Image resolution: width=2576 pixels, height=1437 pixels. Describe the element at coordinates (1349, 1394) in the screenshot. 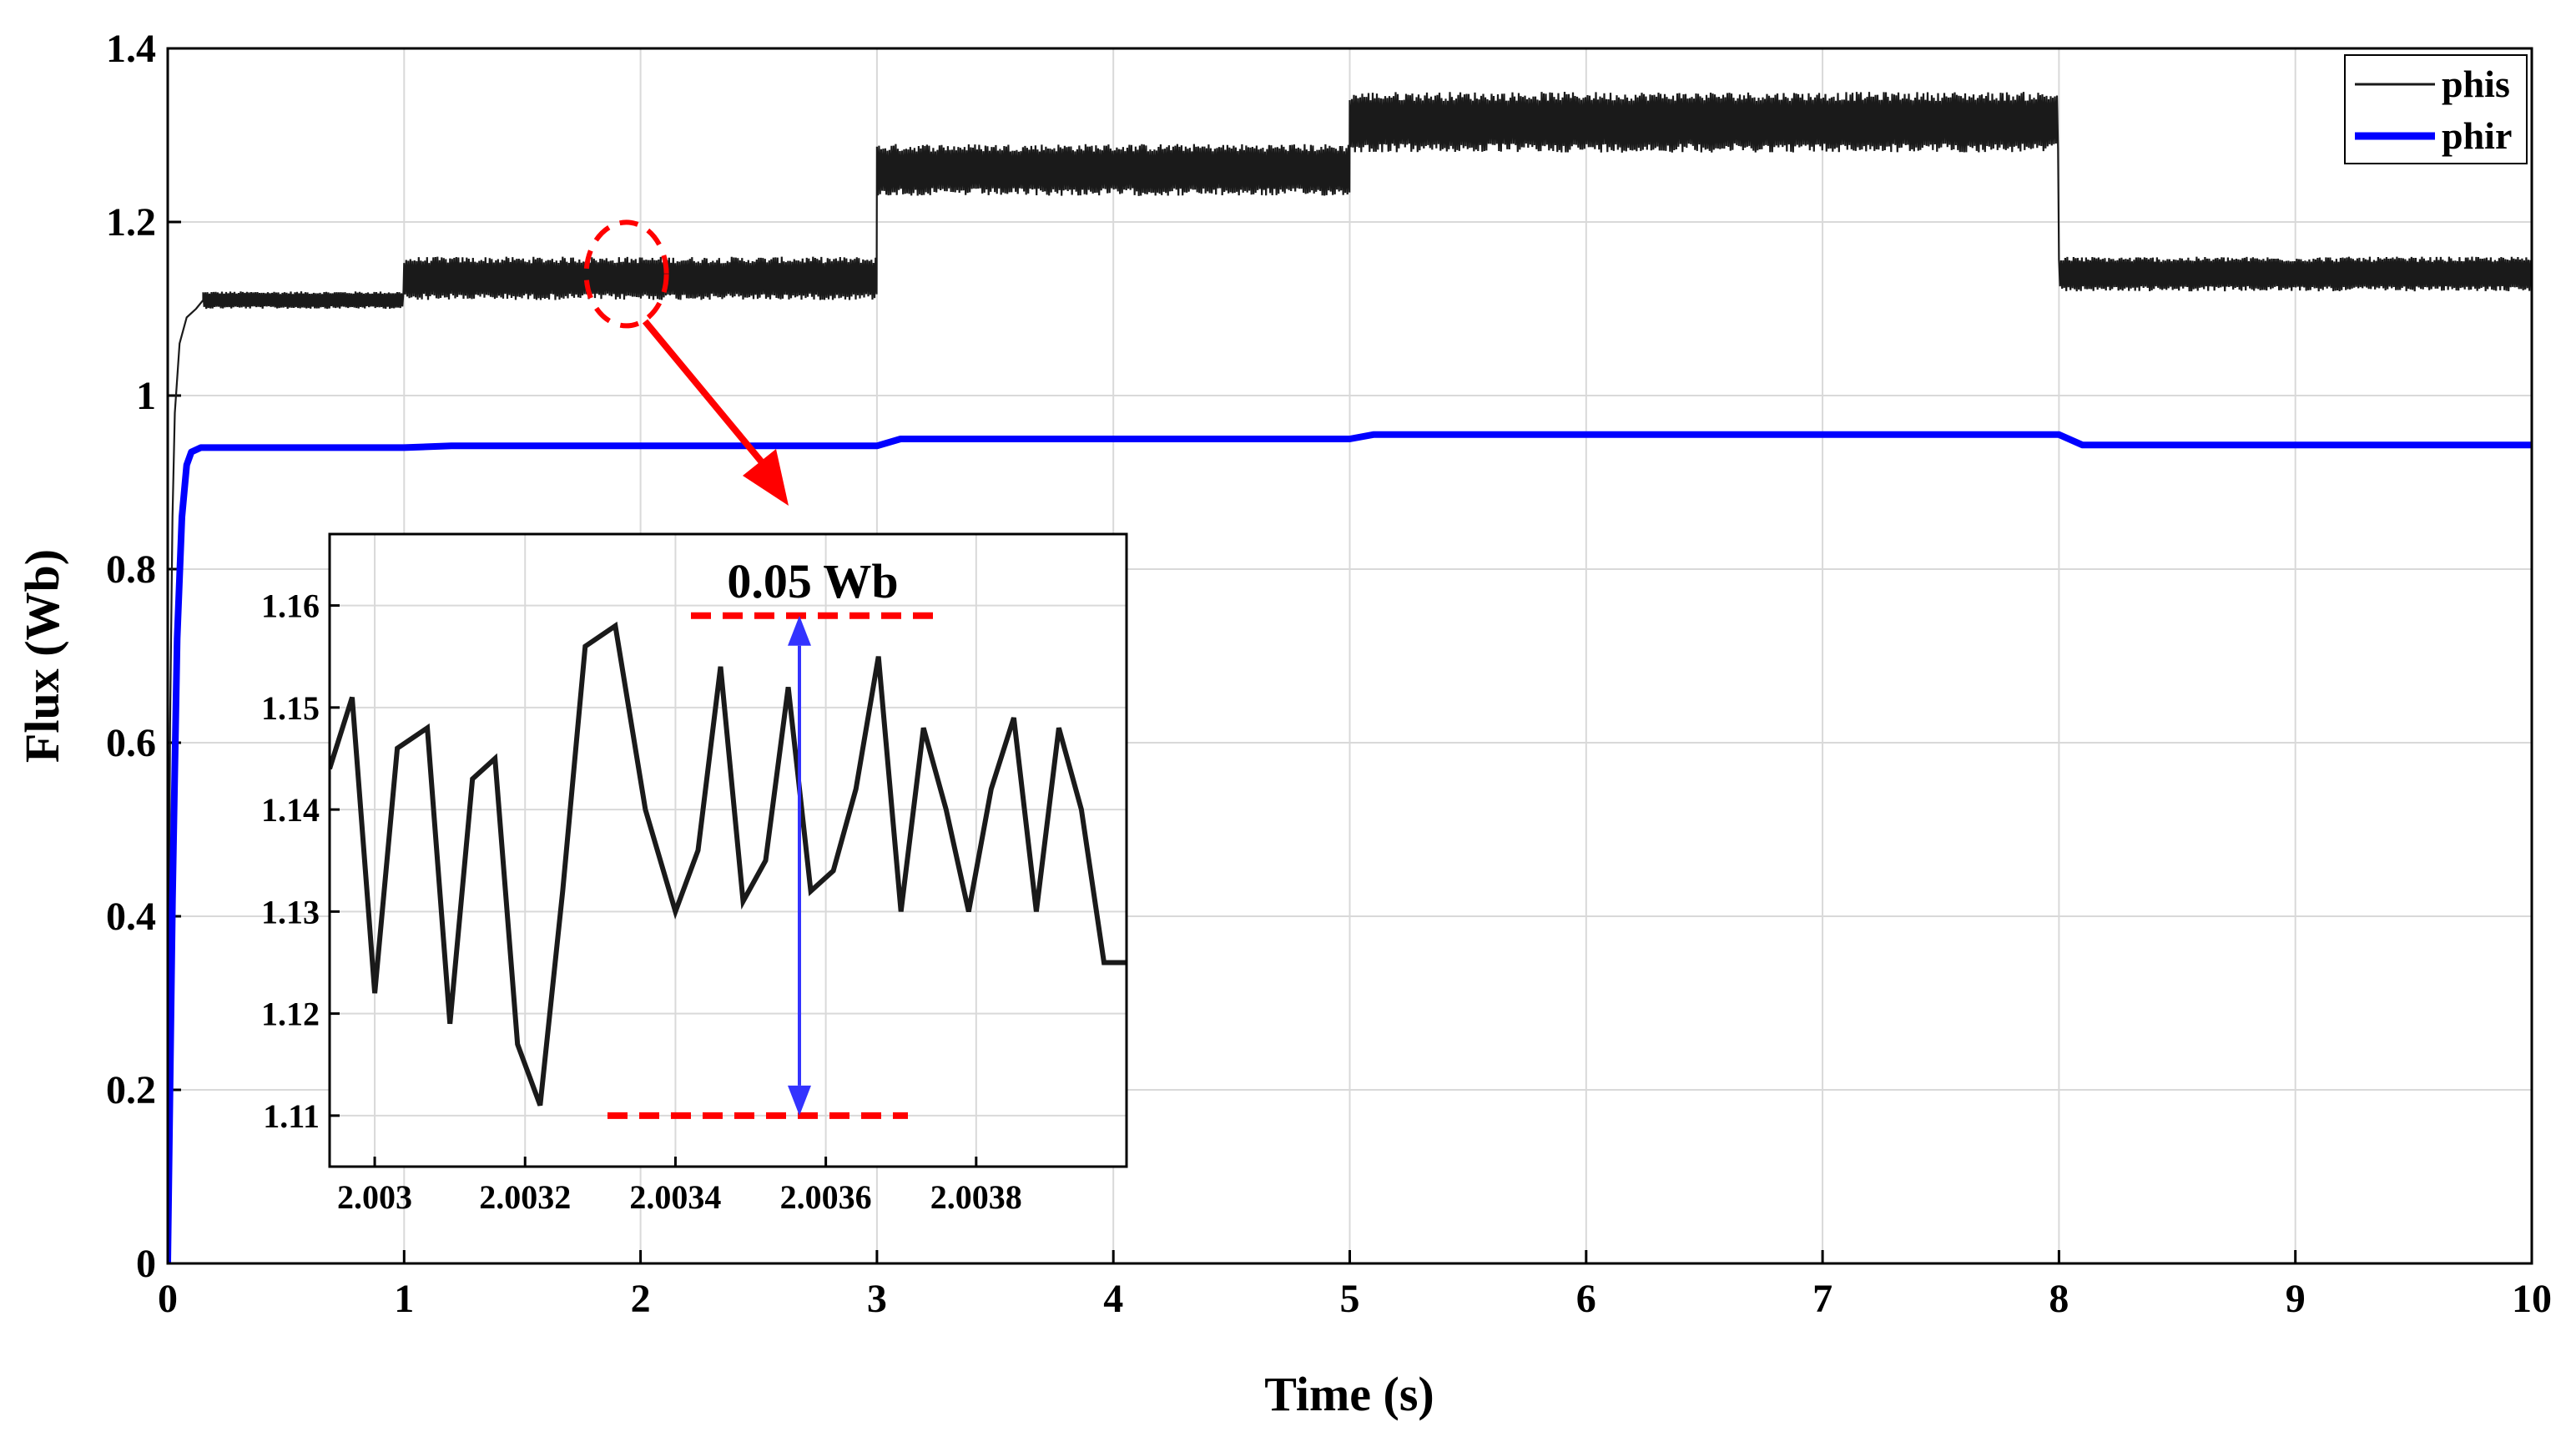

I see `x-axis-title: Time (s)` at that location.